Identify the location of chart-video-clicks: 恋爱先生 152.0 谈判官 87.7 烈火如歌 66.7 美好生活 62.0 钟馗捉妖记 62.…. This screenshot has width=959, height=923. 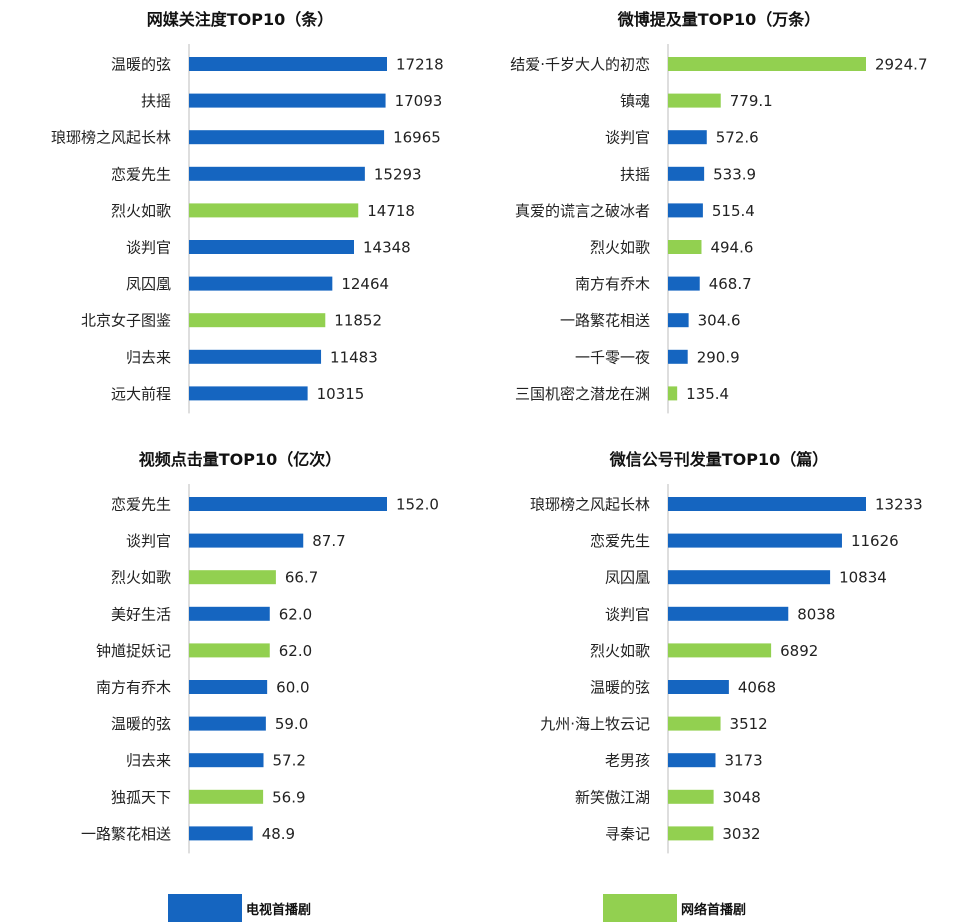
(260, 669).